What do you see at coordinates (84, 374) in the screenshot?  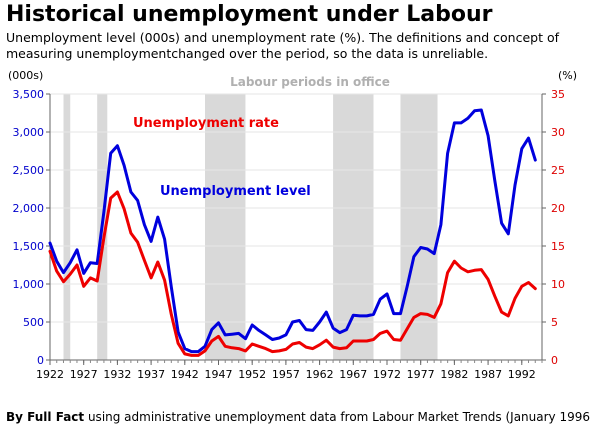 I see `x-tick-label: 1927` at bounding box center [84, 374].